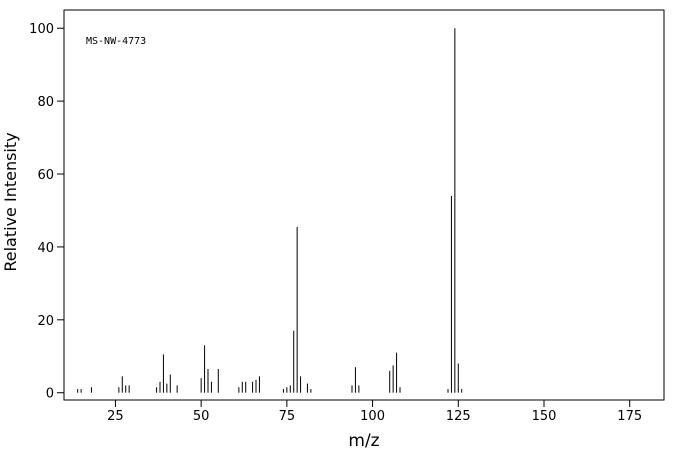  Describe the element at coordinates (45, 102) in the screenshot. I see `y-tick-label: 80` at that location.